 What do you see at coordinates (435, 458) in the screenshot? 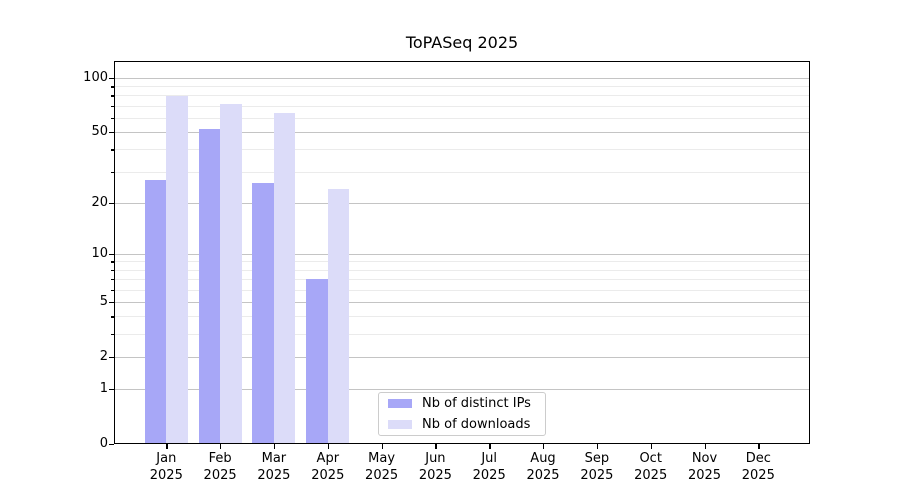
I see `x-tick-month: Jun` at bounding box center [435, 458].